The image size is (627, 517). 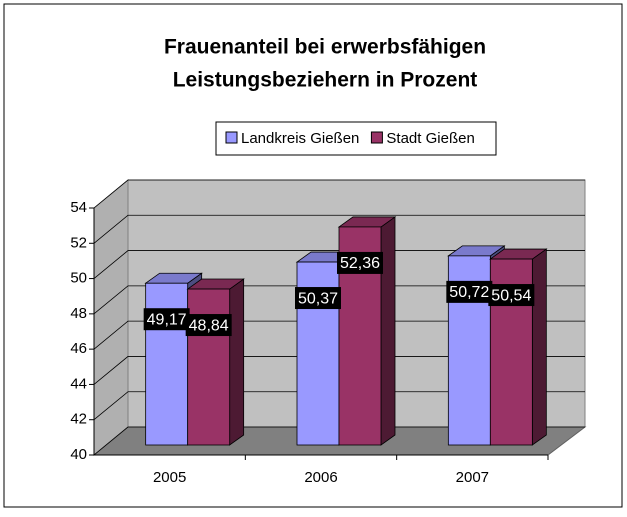 I want to click on legend-label: Landkreis Gießen, so click(x=300, y=138).